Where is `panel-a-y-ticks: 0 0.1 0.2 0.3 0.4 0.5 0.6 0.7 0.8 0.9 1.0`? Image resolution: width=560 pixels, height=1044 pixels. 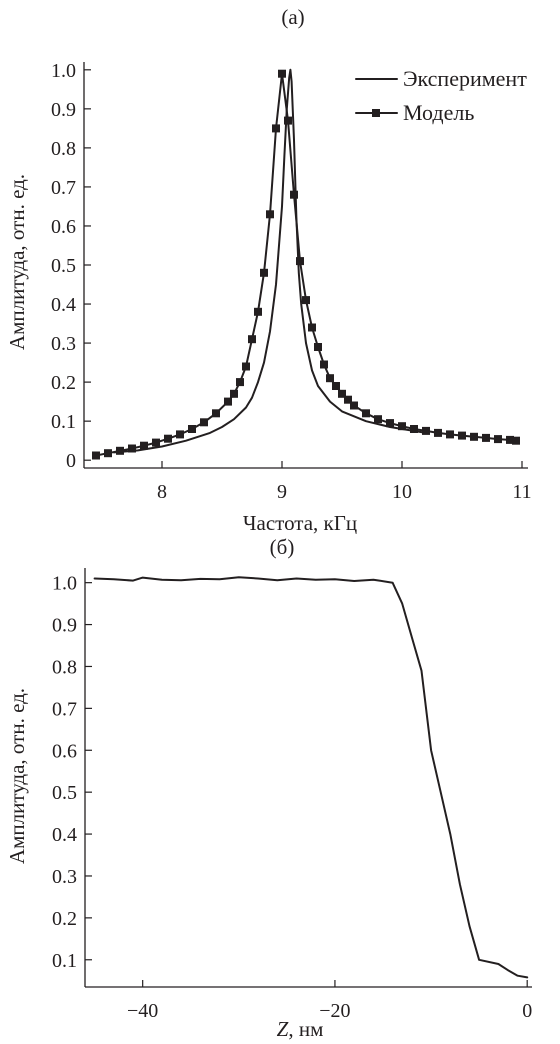 panel-a-y-ticks: 0 0.1 0.2 0.3 0.4 0.5 0.6 0.7 0.8 0.9 1.0 is located at coordinates (71, 266).